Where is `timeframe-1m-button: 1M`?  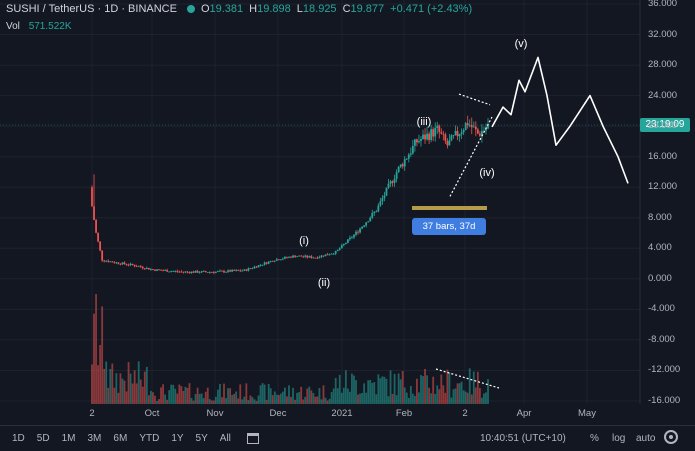 timeframe-1m-button: 1M is located at coordinates (68, 438).